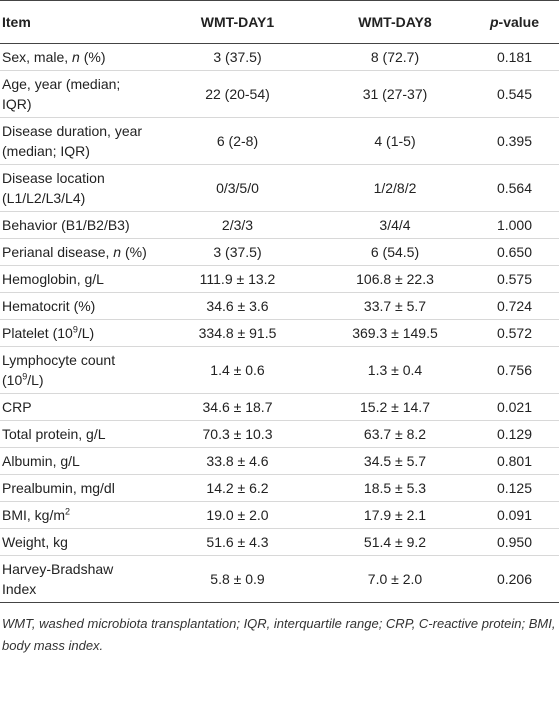 The image size is (559, 709). I want to click on text-segment: Behavior (B1/B2/B3), so click(66, 225).